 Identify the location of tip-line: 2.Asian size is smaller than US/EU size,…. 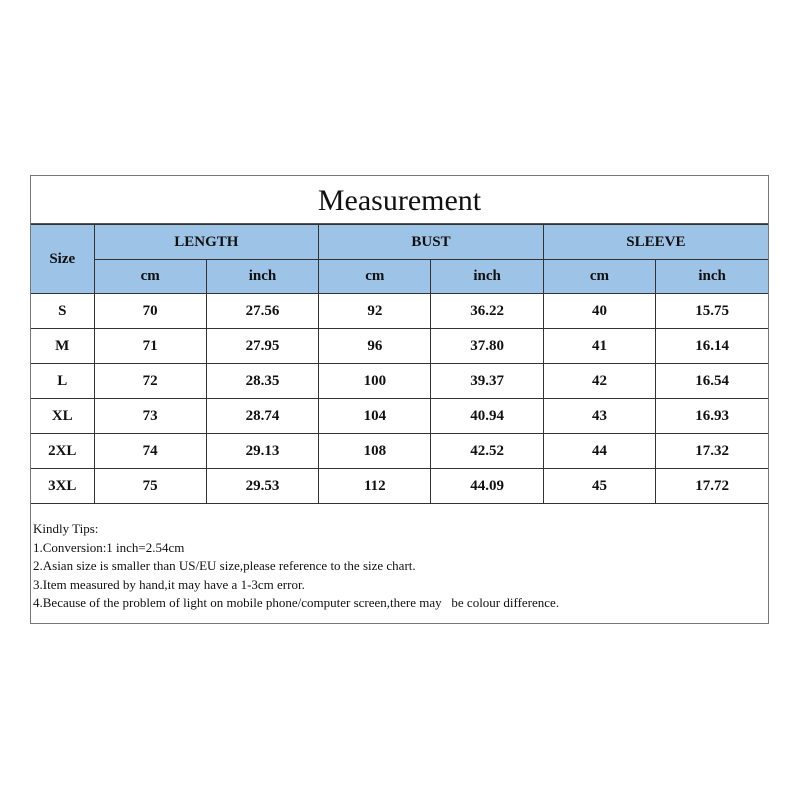
(224, 566).